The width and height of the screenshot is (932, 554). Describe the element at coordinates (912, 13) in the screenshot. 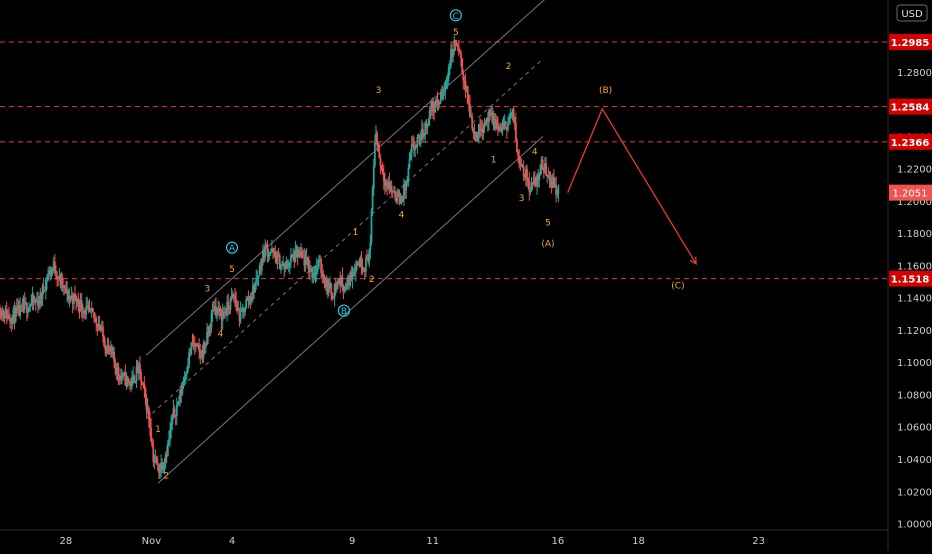

I see `currency-button: USD` at that location.